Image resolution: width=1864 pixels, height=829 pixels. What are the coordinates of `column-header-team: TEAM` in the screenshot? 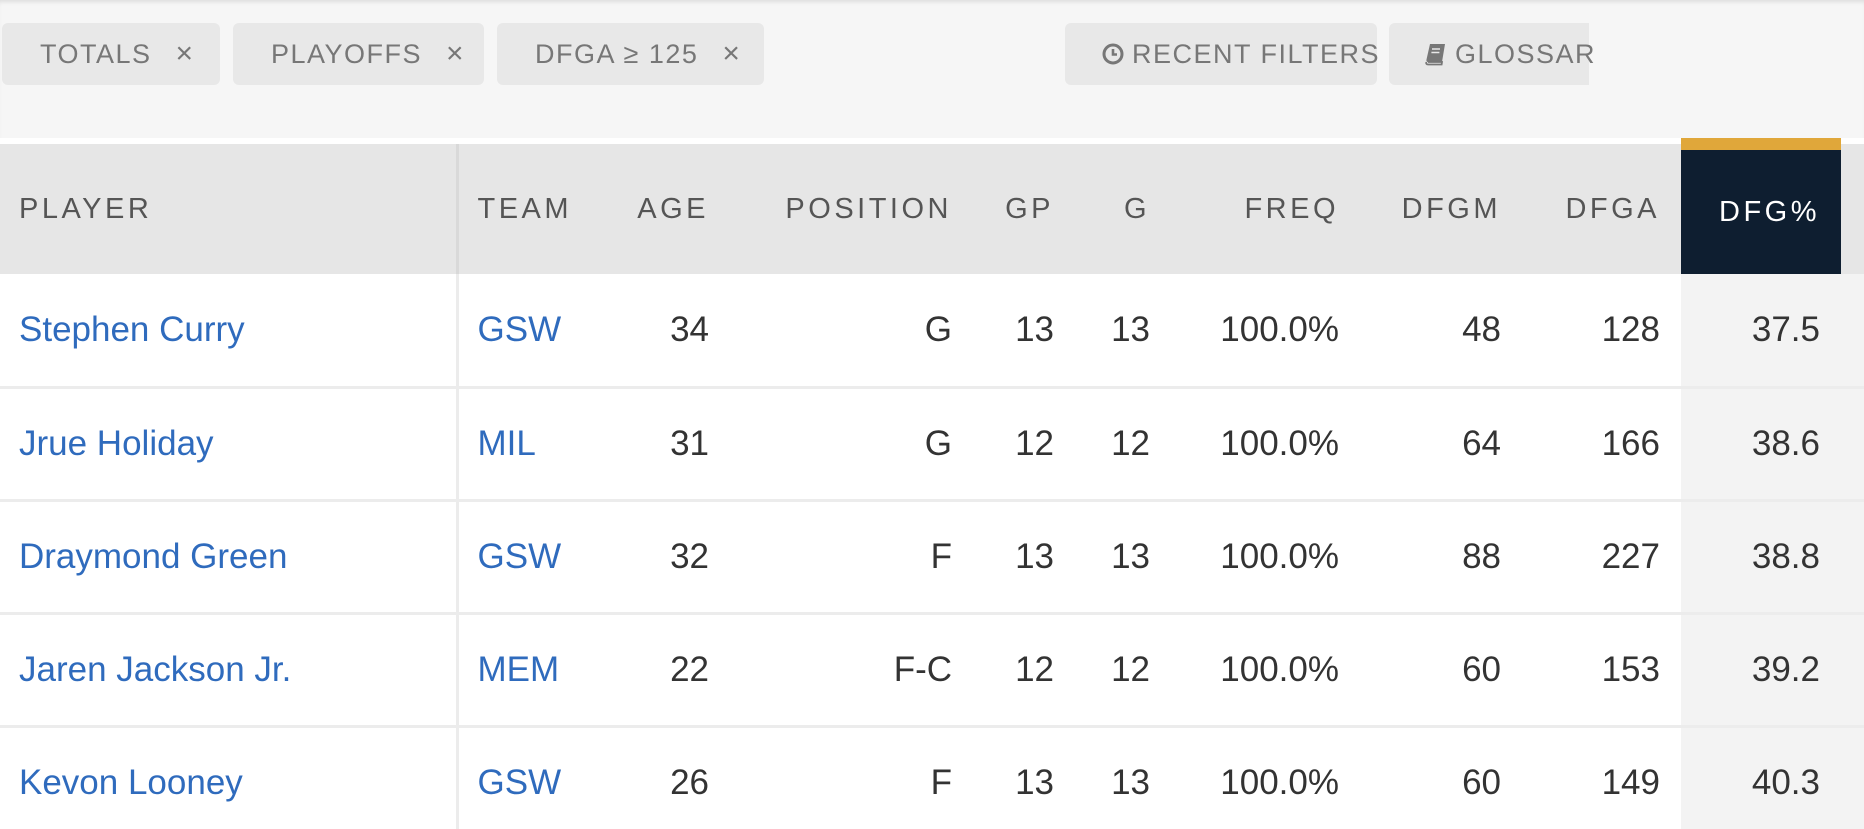 It's located at (528, 209).